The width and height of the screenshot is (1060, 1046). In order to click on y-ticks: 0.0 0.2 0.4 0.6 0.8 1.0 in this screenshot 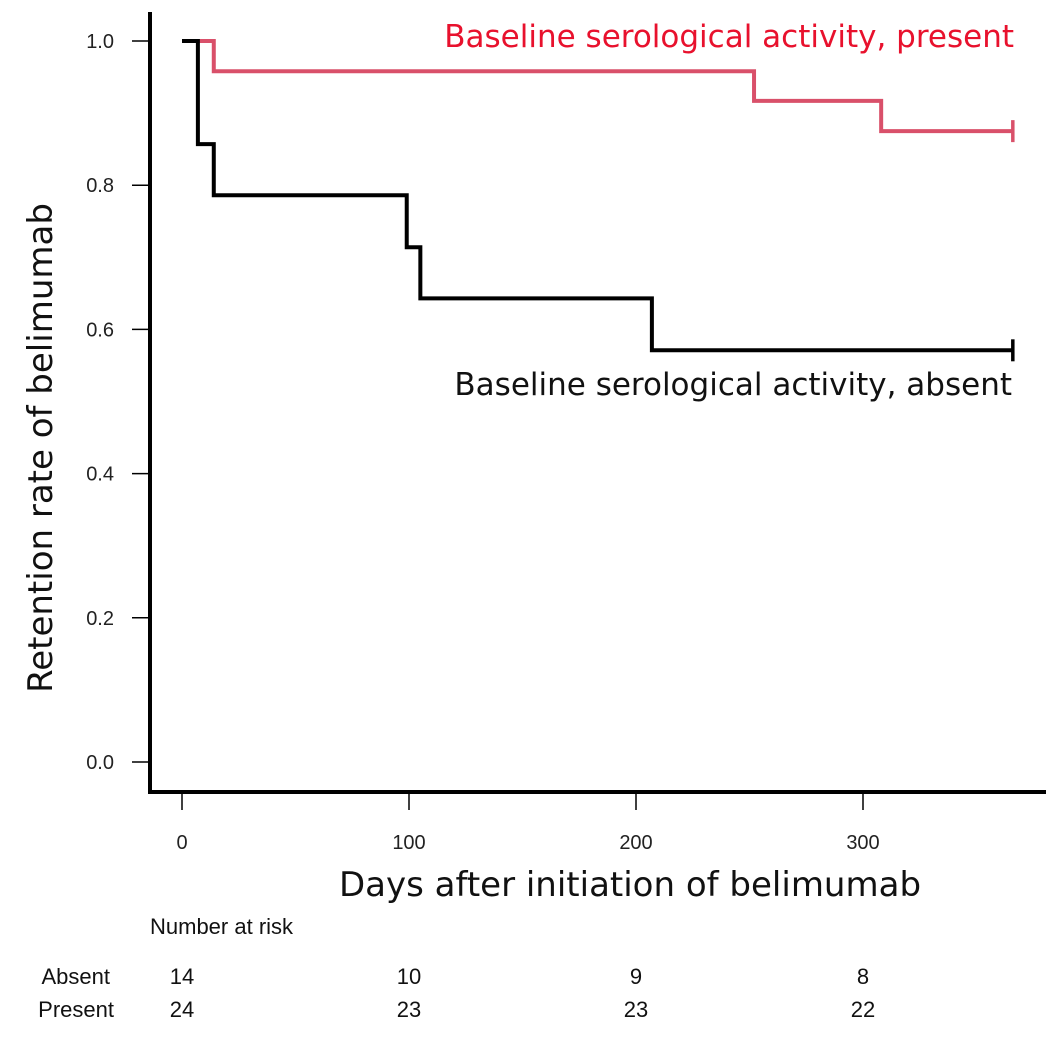, I will do `click(118, 402)`.